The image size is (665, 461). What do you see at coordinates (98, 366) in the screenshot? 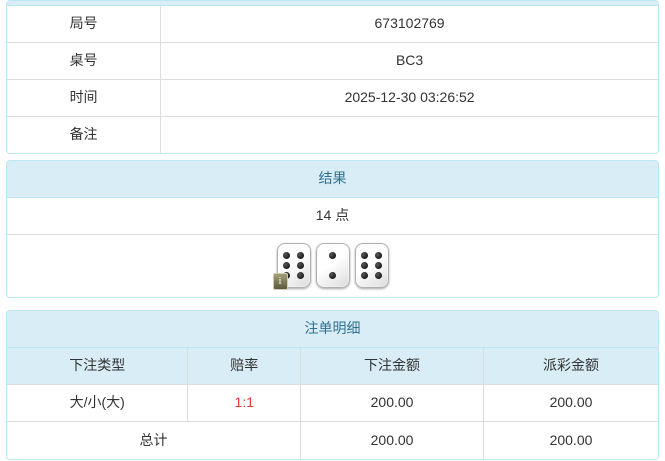
I see `col-header-bet-type: 下注类型` at bounding box center [98, 366].